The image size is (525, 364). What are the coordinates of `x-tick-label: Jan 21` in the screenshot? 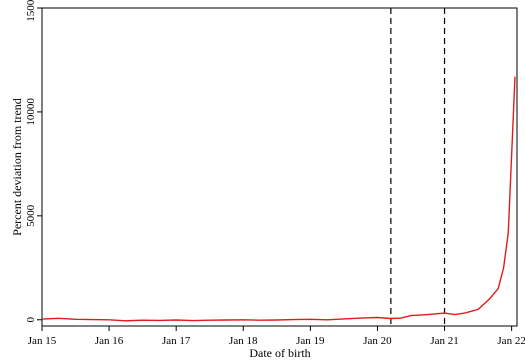 It's located at (444, 341).